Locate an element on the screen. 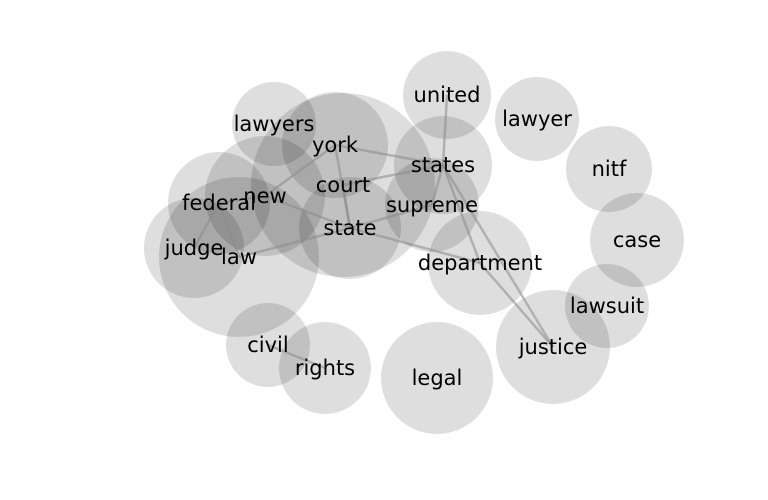 This screenshot has height=500, width=768. word-label-lawsuit: lawsuit is located at coordinates (607, 306).